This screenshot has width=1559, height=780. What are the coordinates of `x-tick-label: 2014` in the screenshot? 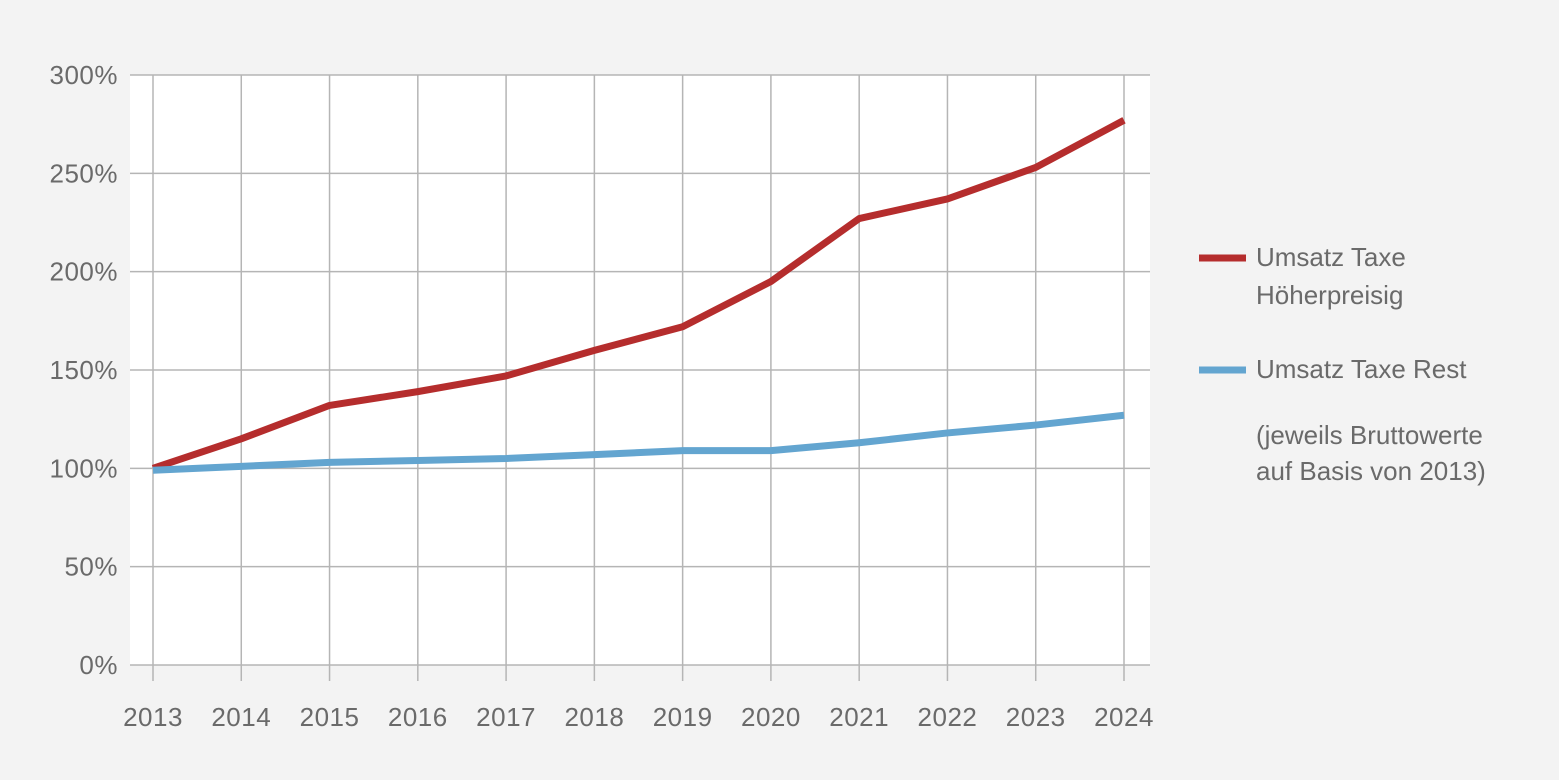 It's located at (241, 717).